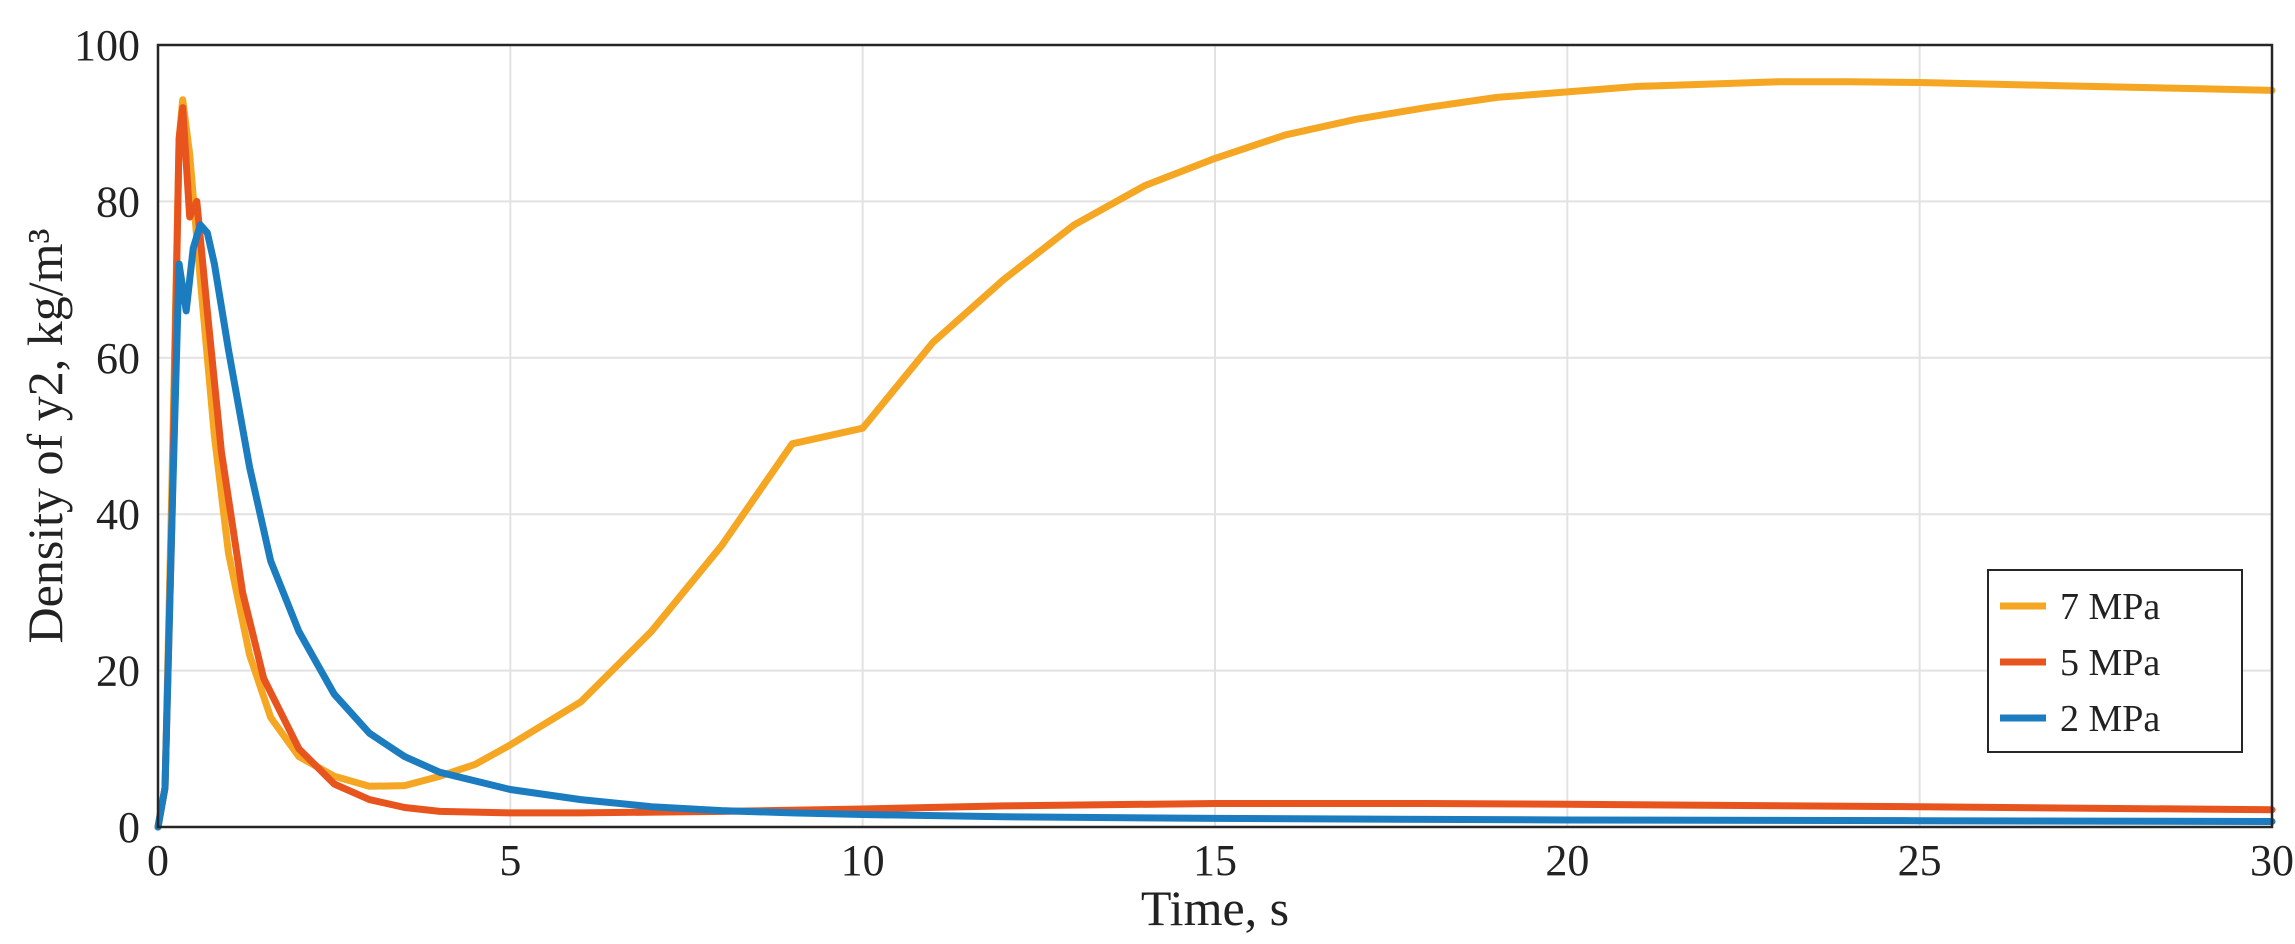  Describe the element at coordinates (1920, 860) in the screenshot. I see `x-tick-label: 25` at that location.